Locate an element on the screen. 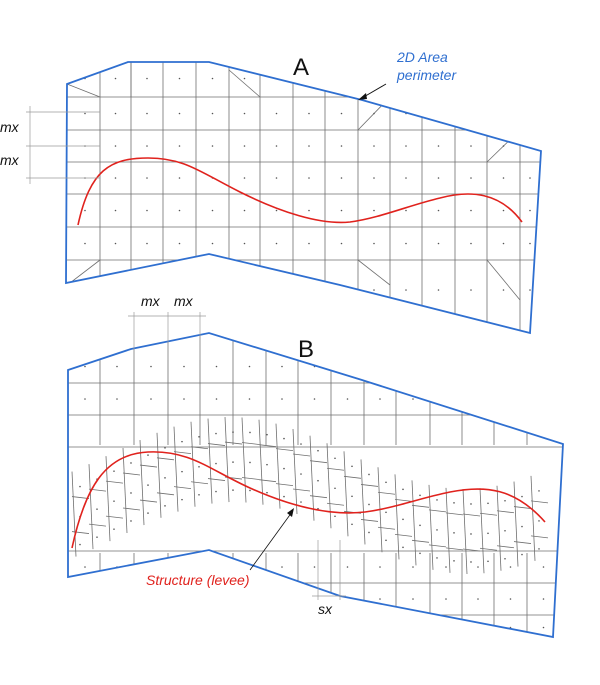  perimeter-arrow is located at coordinates (372, 91).